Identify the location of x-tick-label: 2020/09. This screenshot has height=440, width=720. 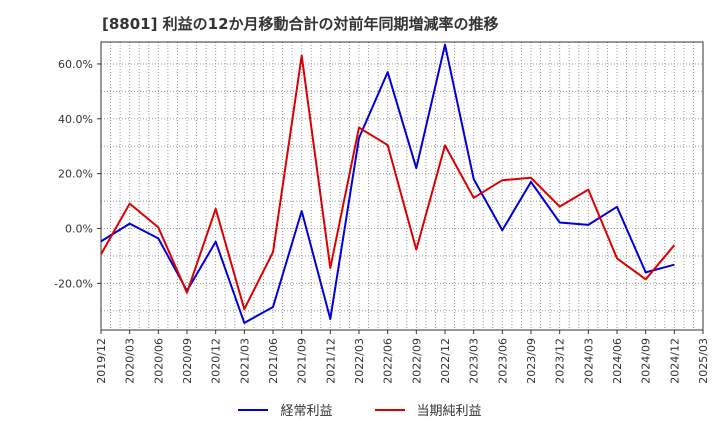
(187, 361).